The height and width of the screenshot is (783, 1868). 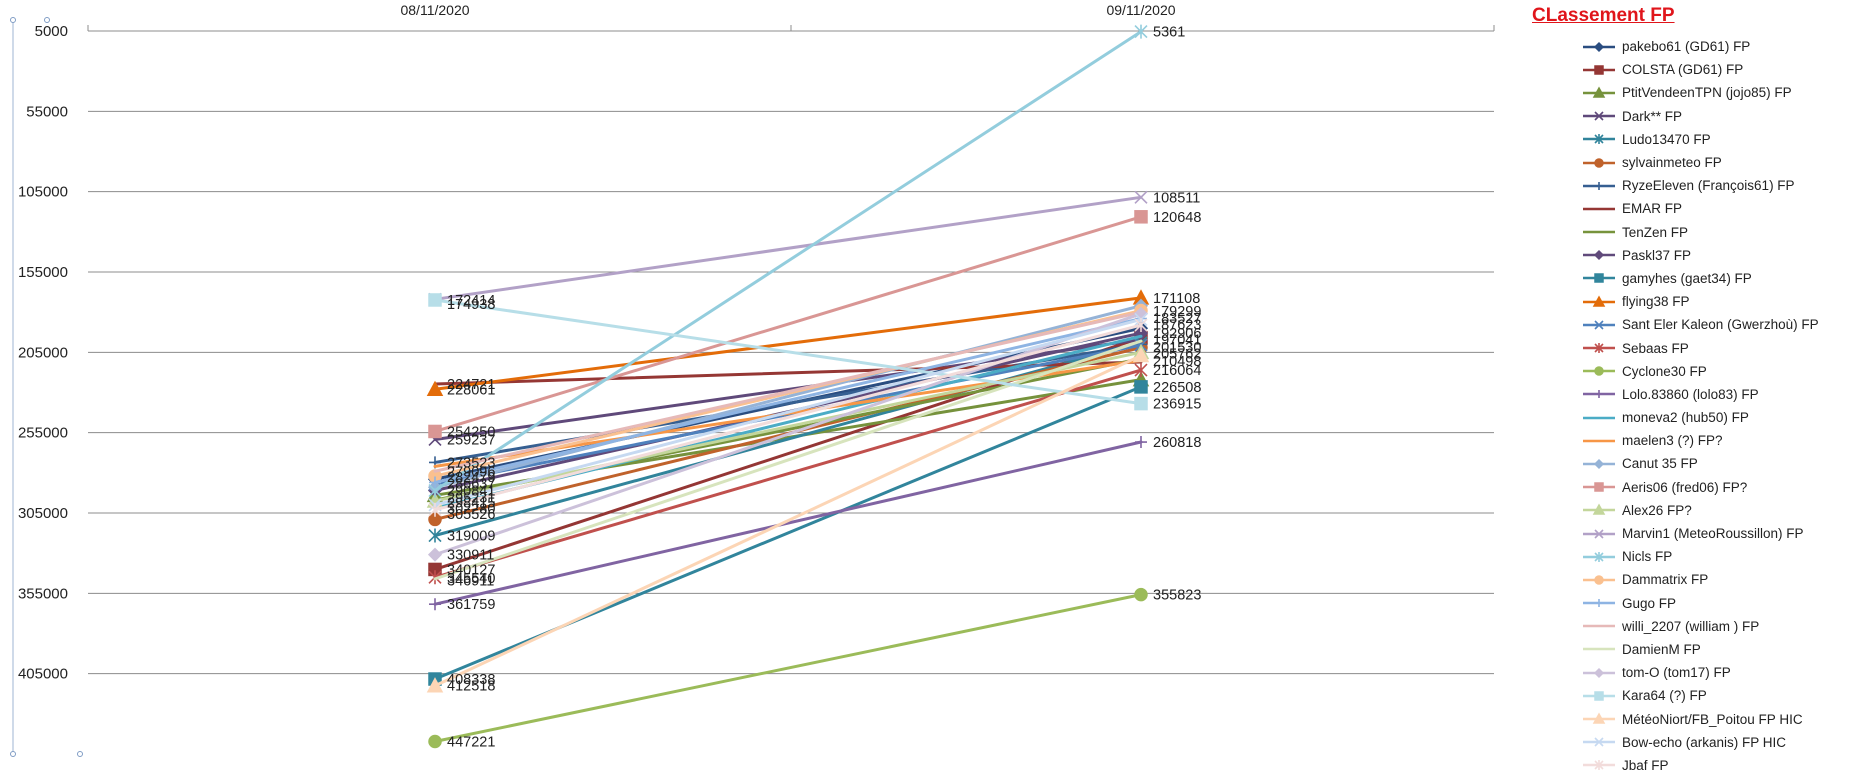 I want to click on legend-label: TenZen FP, so click(x=1655, y=232).